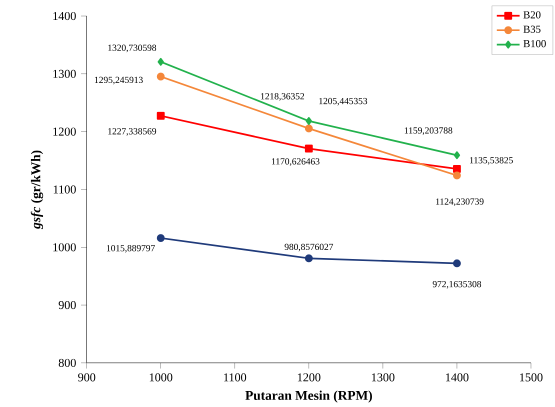  What do you see at coordinates (65, 189) in the screenshot?
I see `y-tick-label: 1100` at bounding box center [65, 189].